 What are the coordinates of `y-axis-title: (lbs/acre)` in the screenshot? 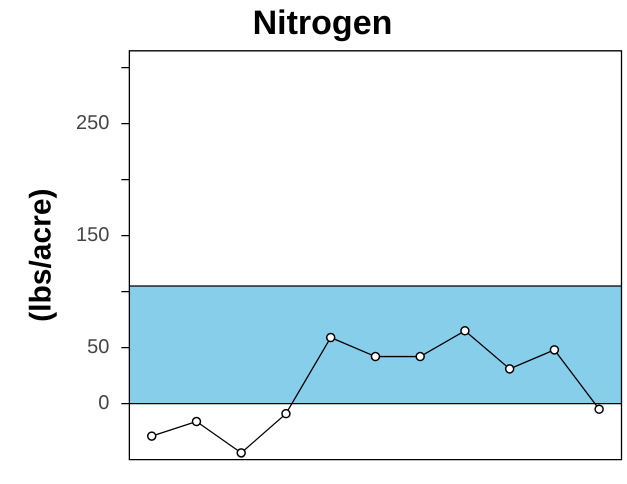 It's located at (41, 255).